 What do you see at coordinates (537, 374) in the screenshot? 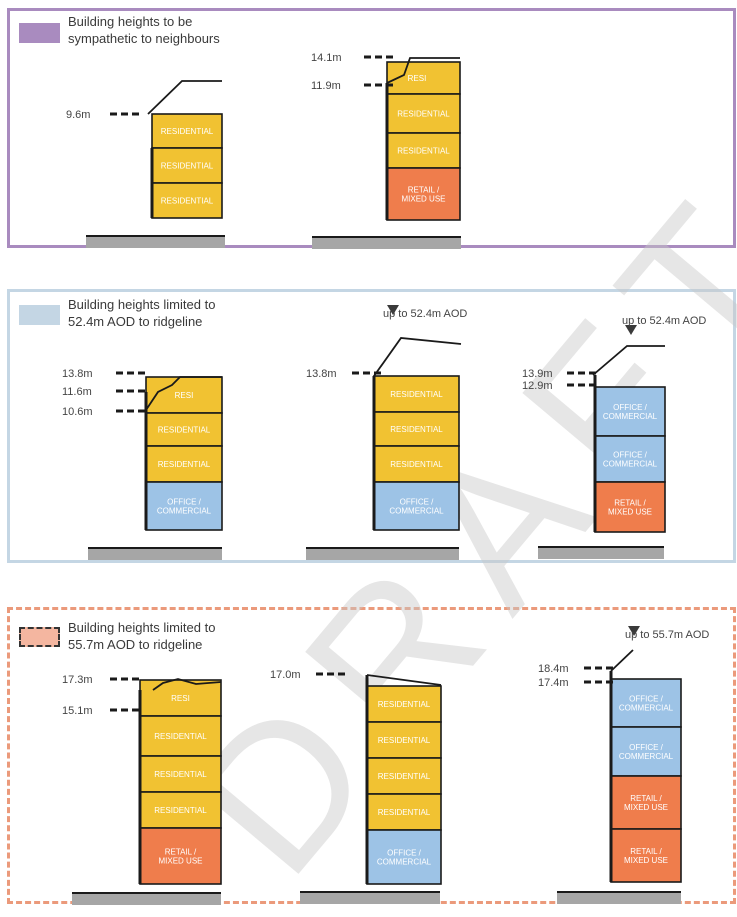
I see `height-label: 13.9m` at bounding box center [537, 374].